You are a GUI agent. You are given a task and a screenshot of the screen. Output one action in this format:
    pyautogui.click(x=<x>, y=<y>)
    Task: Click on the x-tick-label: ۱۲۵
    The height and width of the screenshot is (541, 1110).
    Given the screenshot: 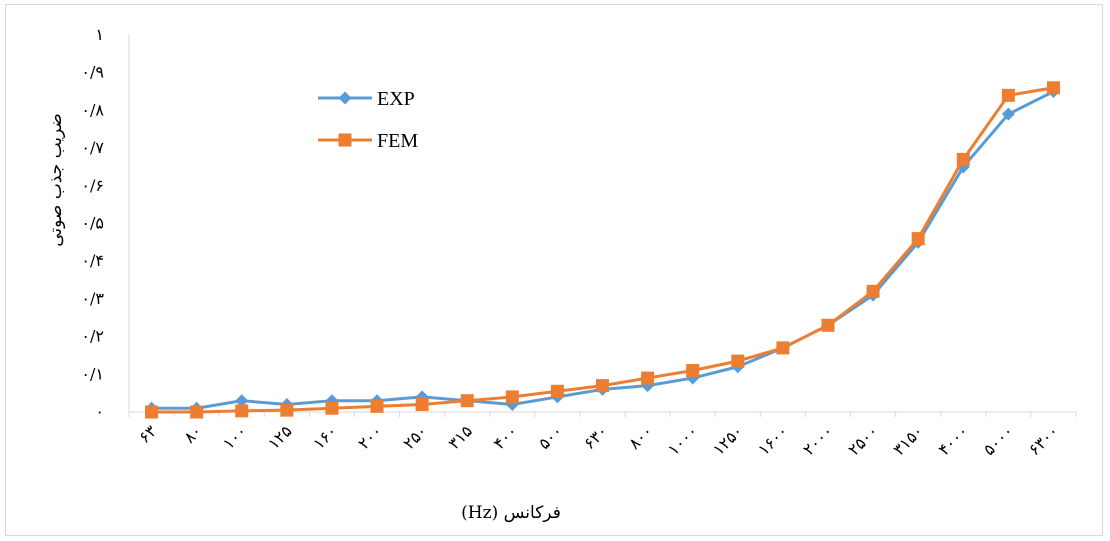 What is the action you would take?
    pyautogui.click(x=280, y=437)
    